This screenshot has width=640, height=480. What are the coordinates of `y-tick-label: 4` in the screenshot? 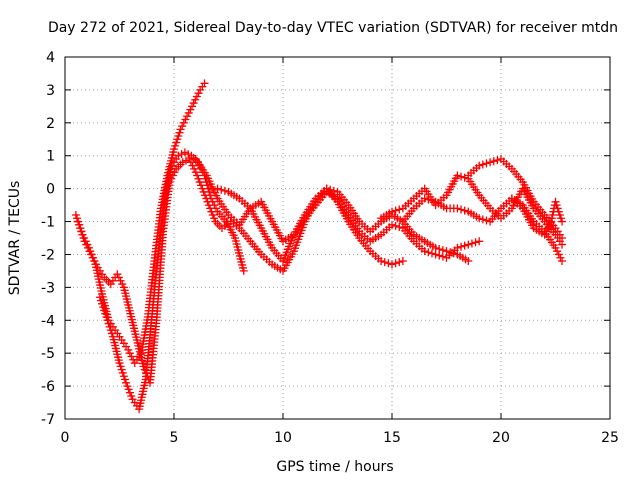 It's located at (50, 58).